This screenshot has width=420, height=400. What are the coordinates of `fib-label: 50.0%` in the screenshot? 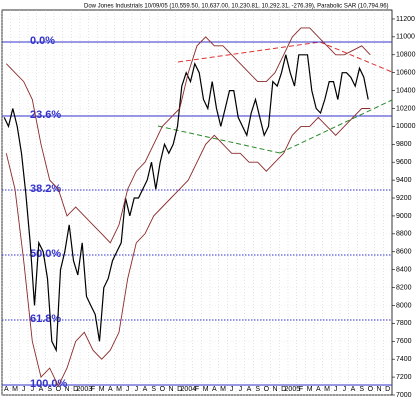 It's located at (45, 254).